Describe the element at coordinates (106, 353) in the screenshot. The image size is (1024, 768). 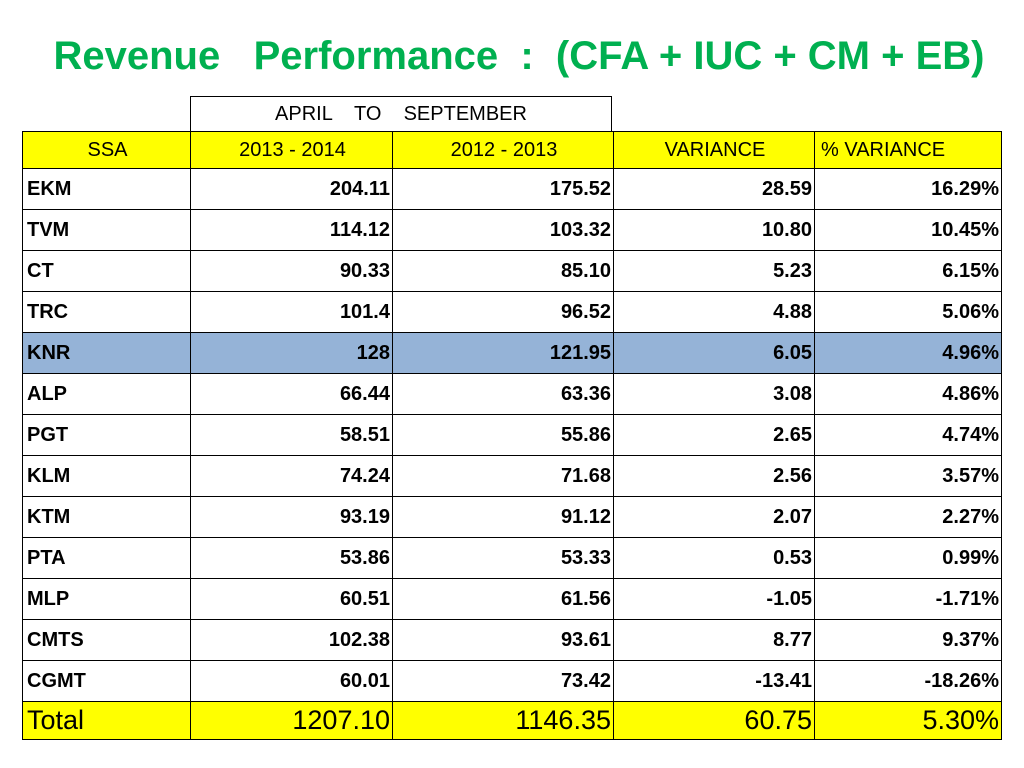
I see `cell-ssa: KNR` at that location.